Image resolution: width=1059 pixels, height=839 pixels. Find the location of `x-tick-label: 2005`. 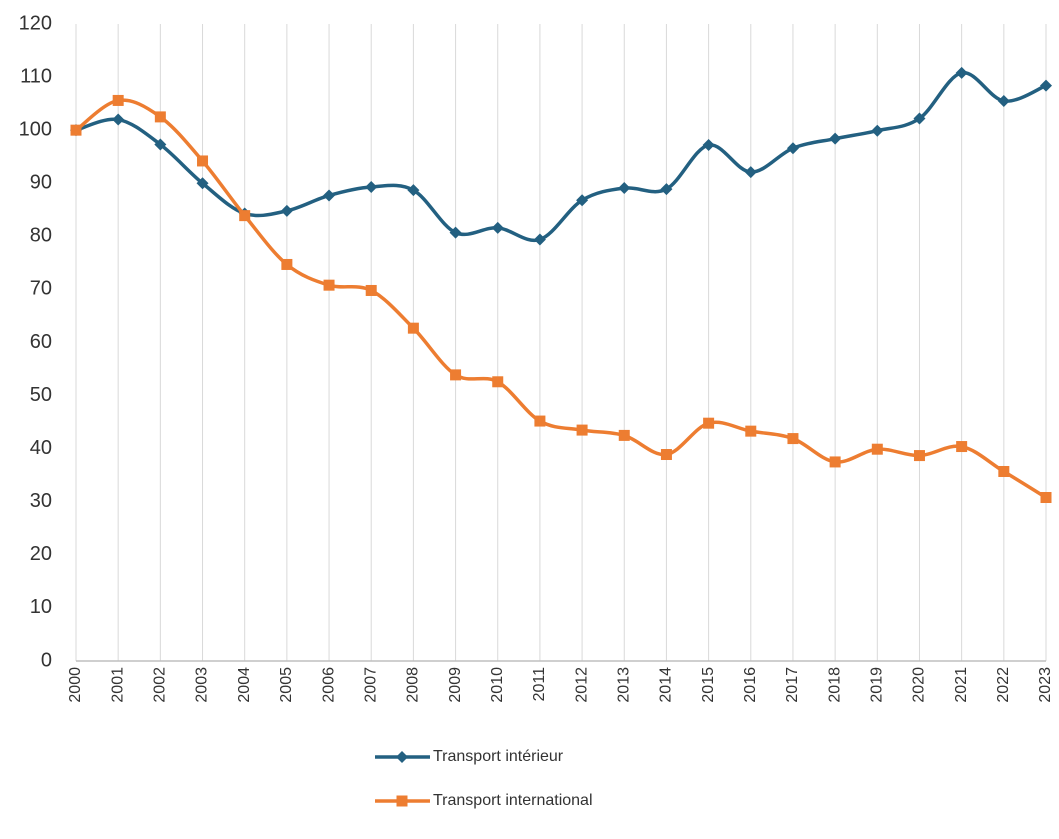

x-tick-label: 2005 is located at coordinates (286, 685).